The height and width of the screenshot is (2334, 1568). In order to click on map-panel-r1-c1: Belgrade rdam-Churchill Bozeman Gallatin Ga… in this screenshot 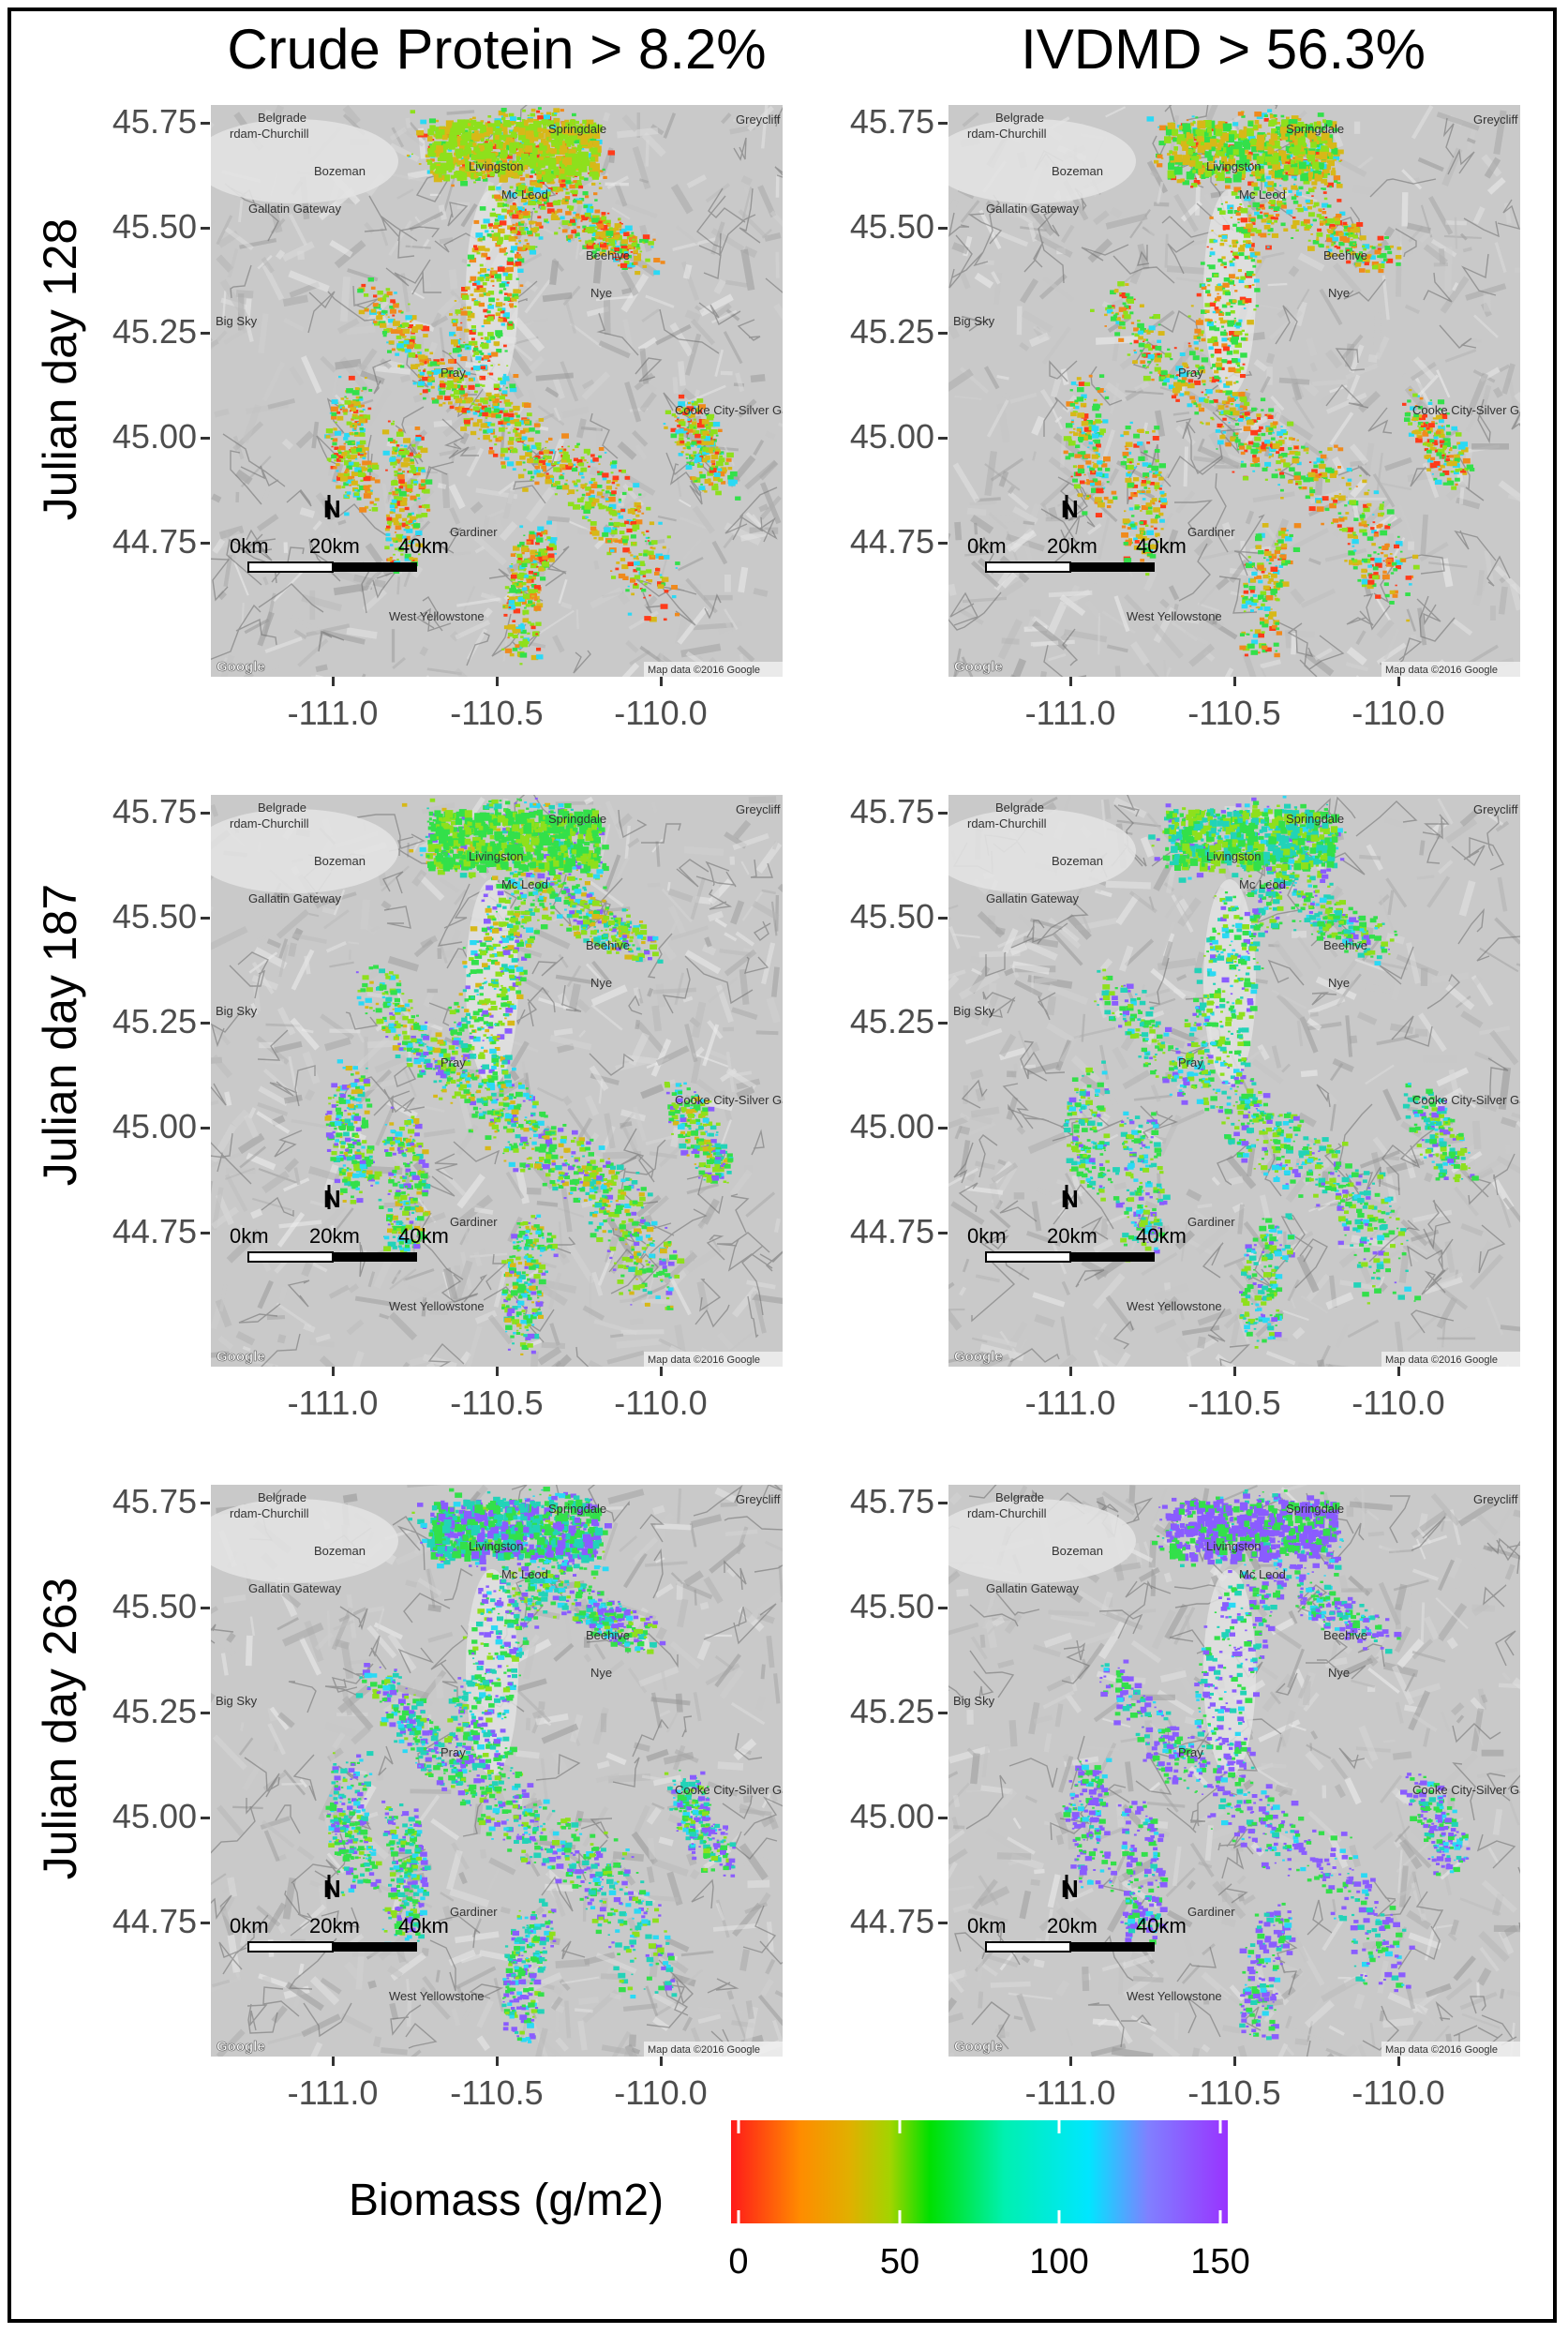, I will do `click(497, 391)`.